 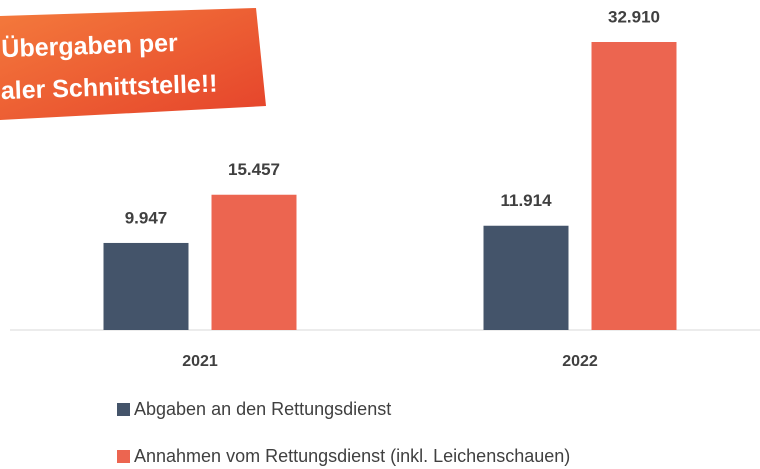 What do you see at coordinates (146, 217) in the screenshot?
I see `data-label: 9.947` at bounding box center [146, 217].